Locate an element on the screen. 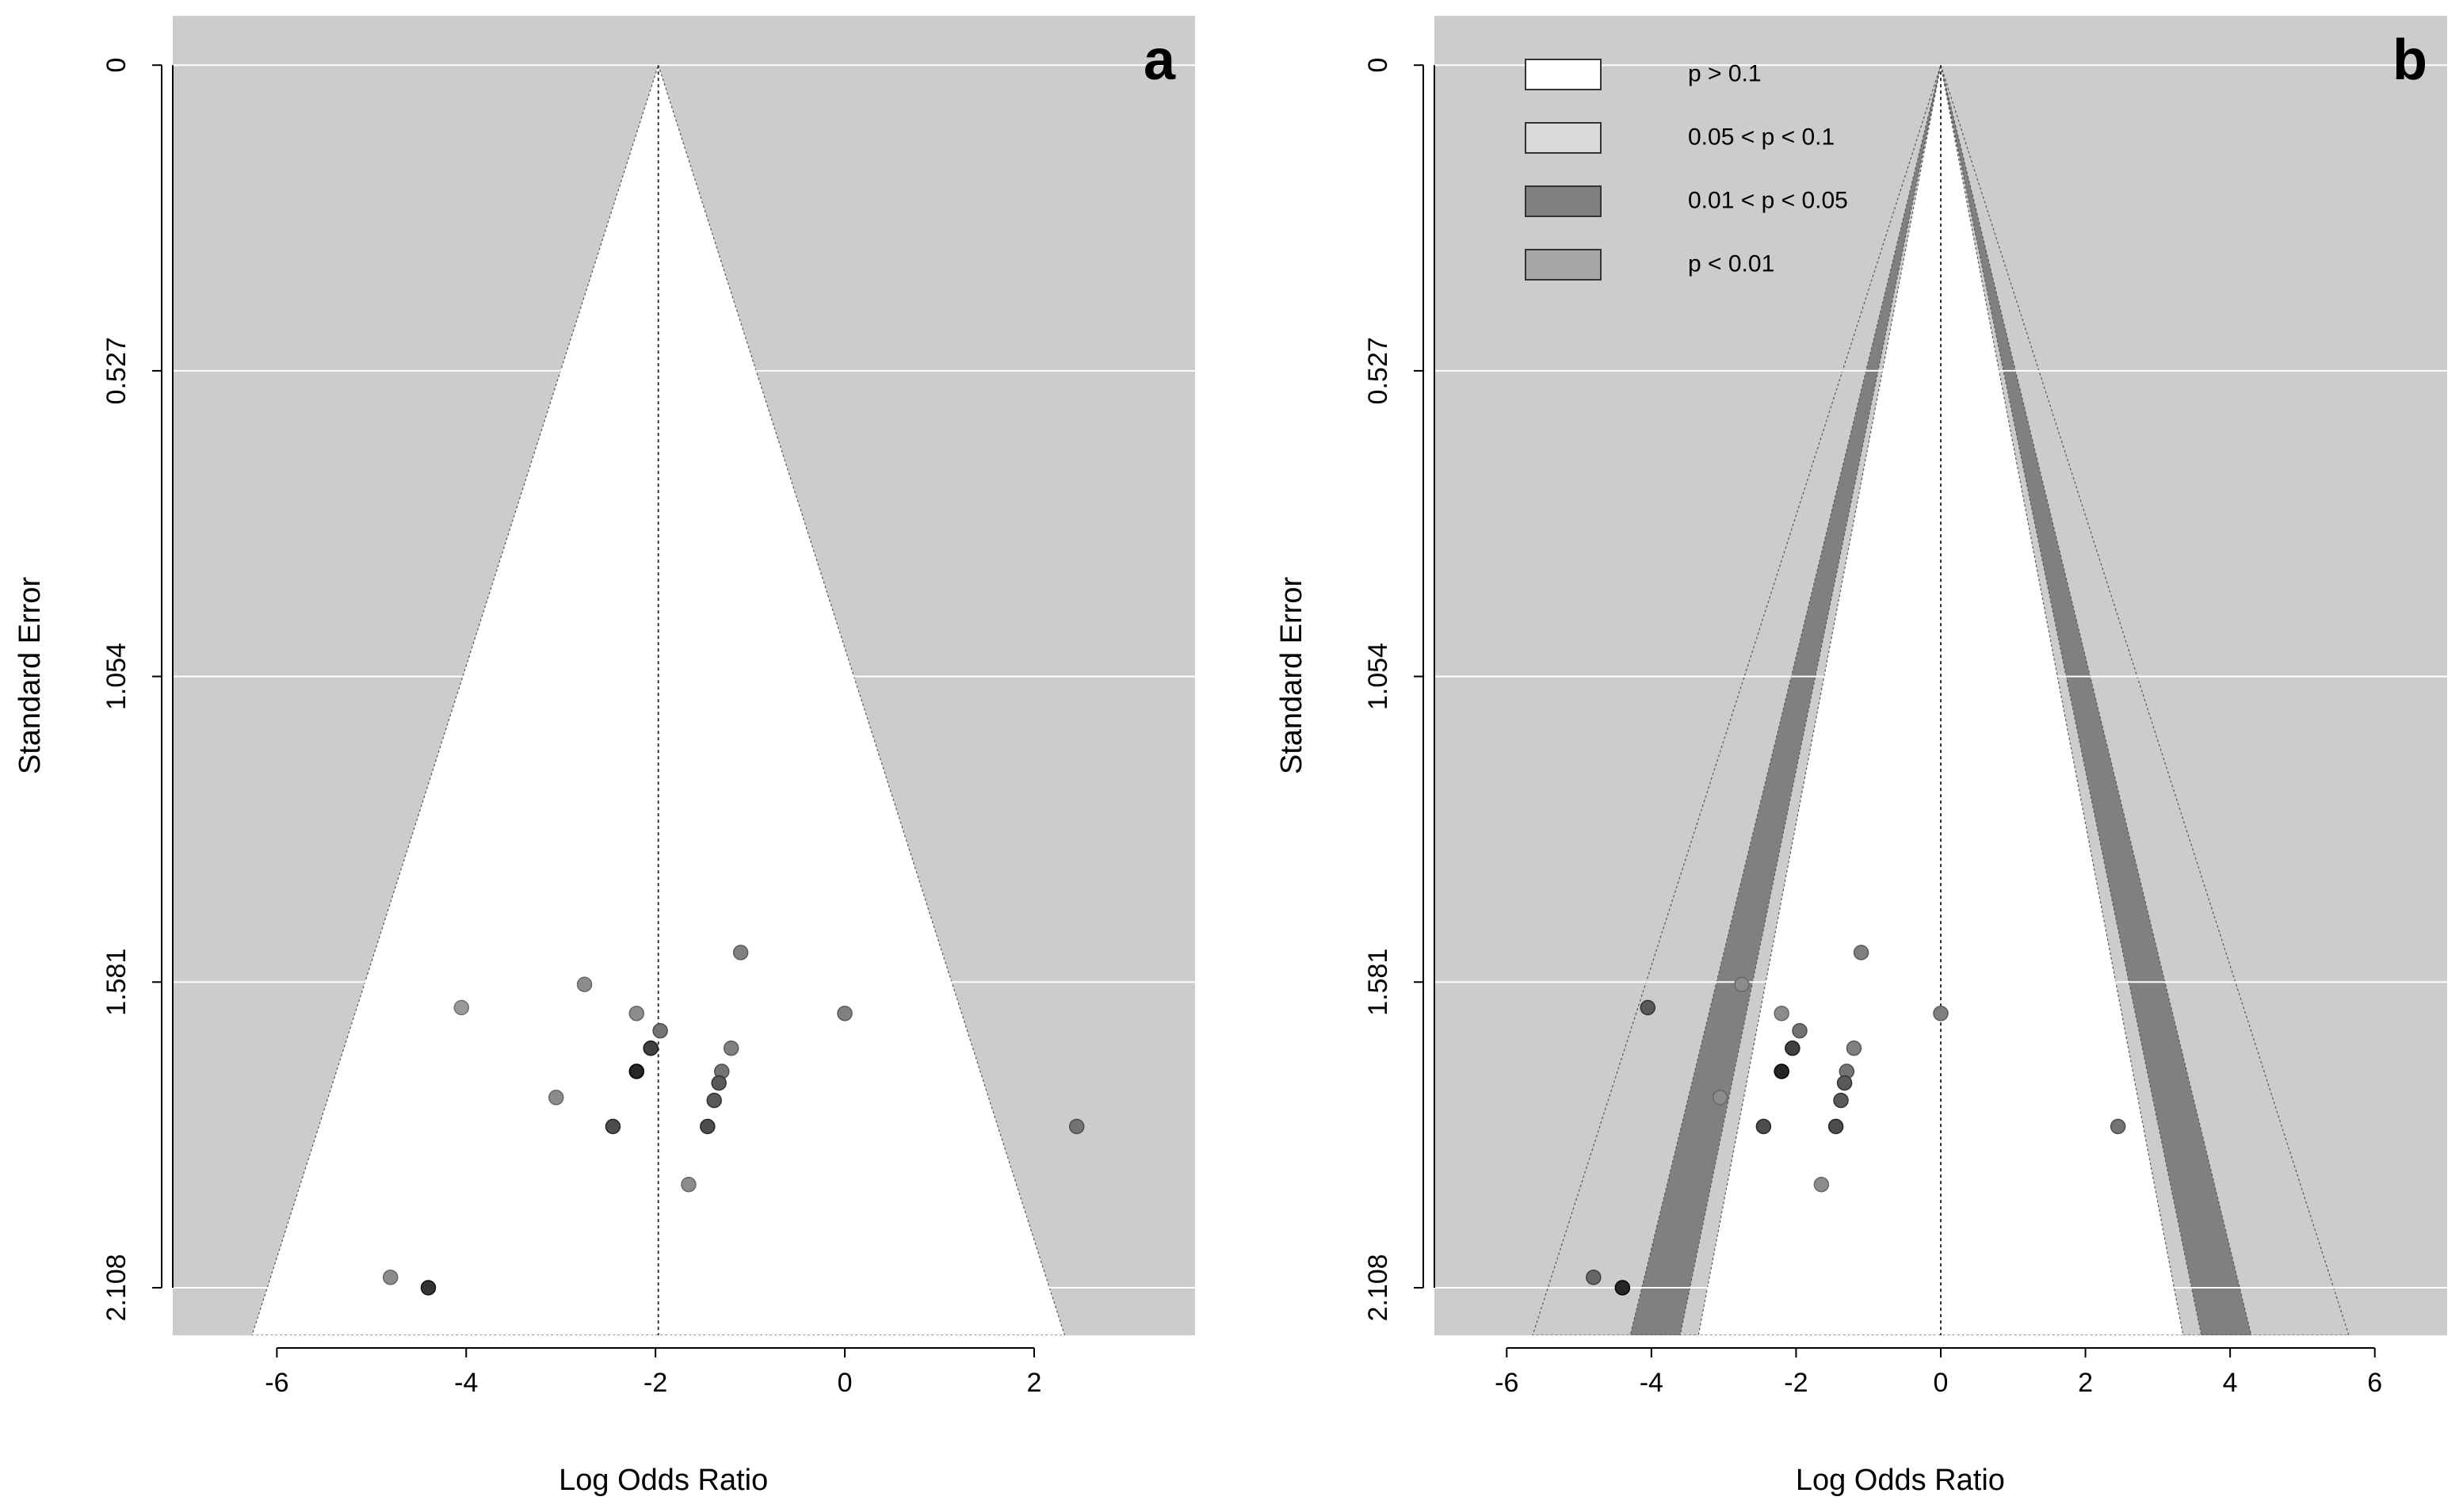 This screenshot has height=1512, width=2463. panel-a-y-tick-label: 1.054 is located at coordinates (117, 676).